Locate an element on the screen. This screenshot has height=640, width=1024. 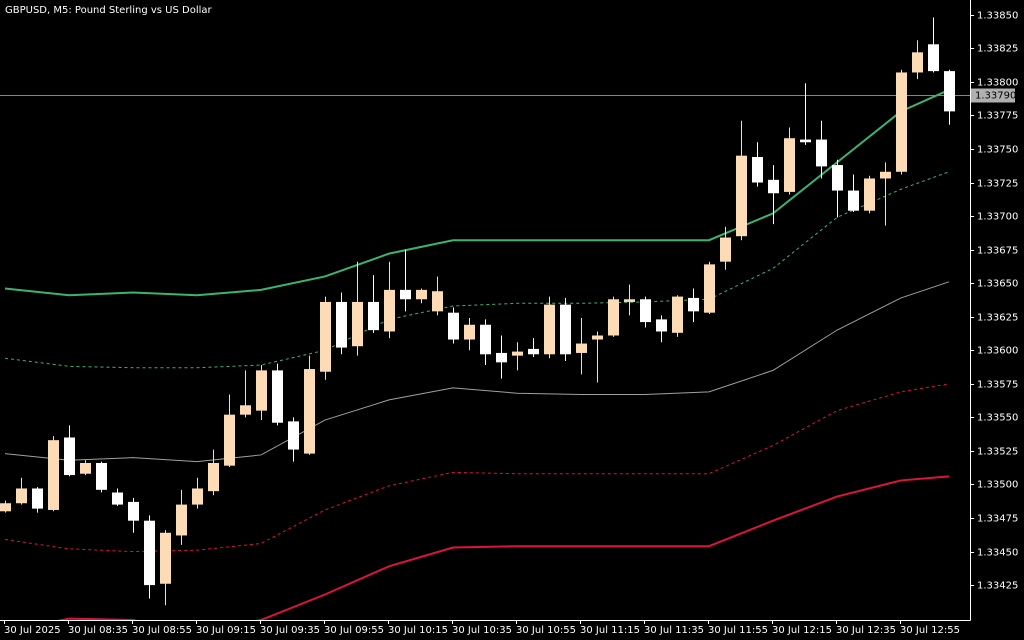
y-tick-label: 1.33825 is located at coordinates (997, 49).